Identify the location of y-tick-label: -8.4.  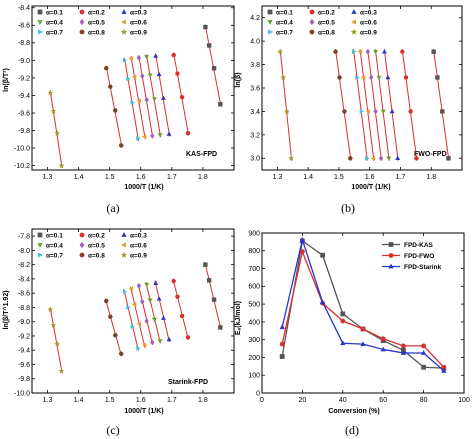
(24, 8).